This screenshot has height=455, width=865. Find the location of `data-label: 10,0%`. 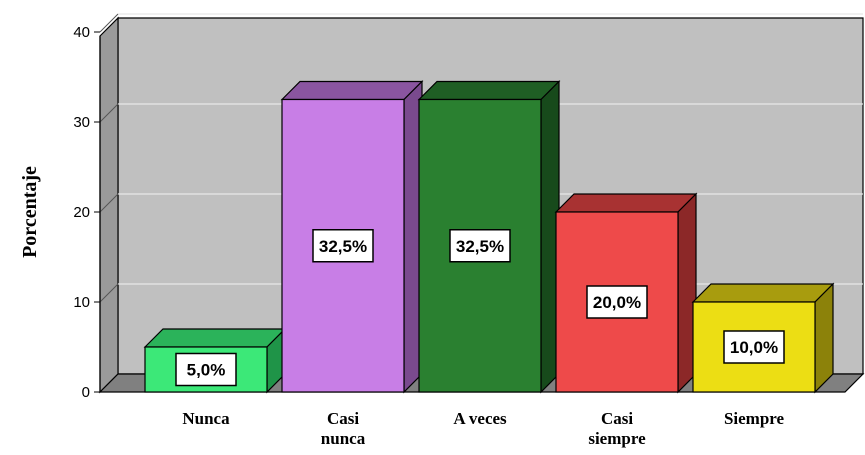

data-label: 10,0% is located at coordinates (754, 347).